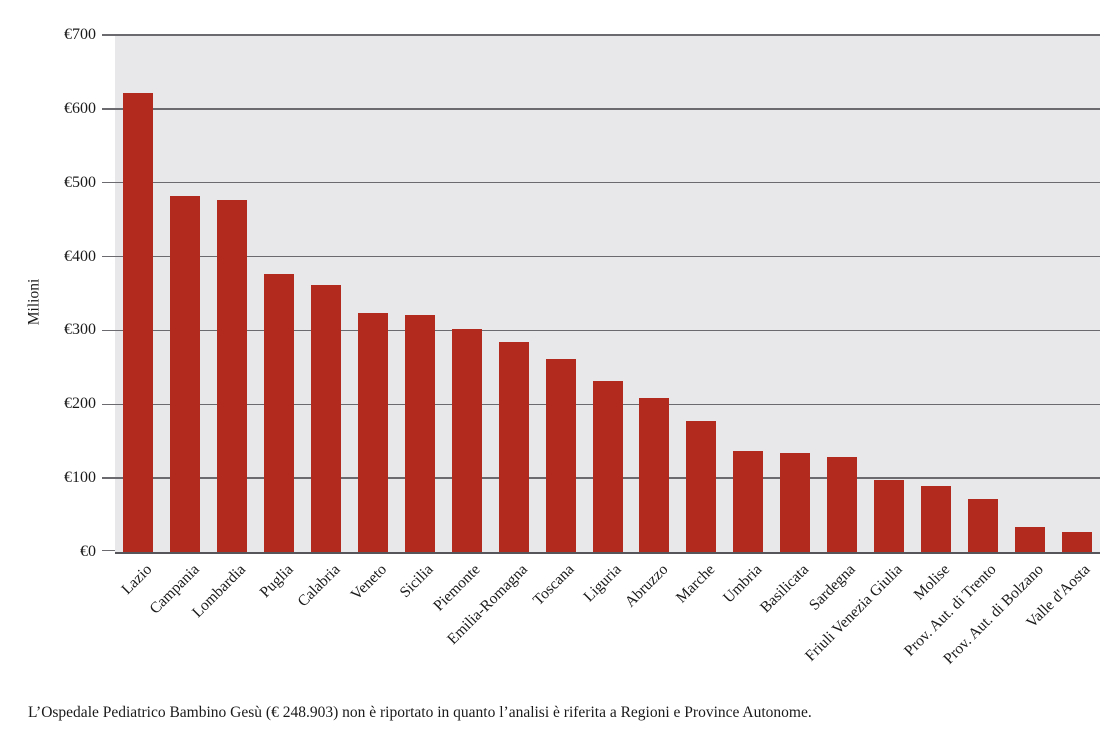 The image size is (1114, 748). Describe the element at coordinates (1076, 542) in the screenshot. I see `bar-valle-d-aosta` at that location.